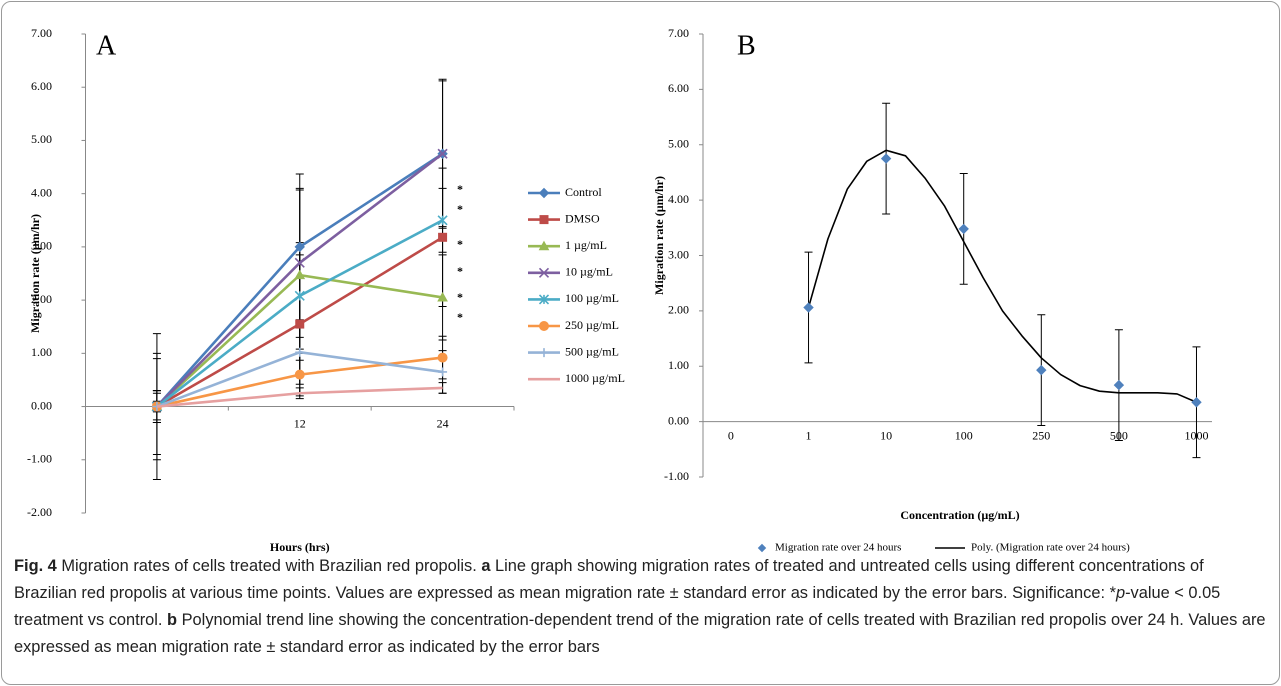 The image size is (1281, 686). Describe the element at coordinates (1002, 276) in the screenshot. I see `trend-line` at that location.